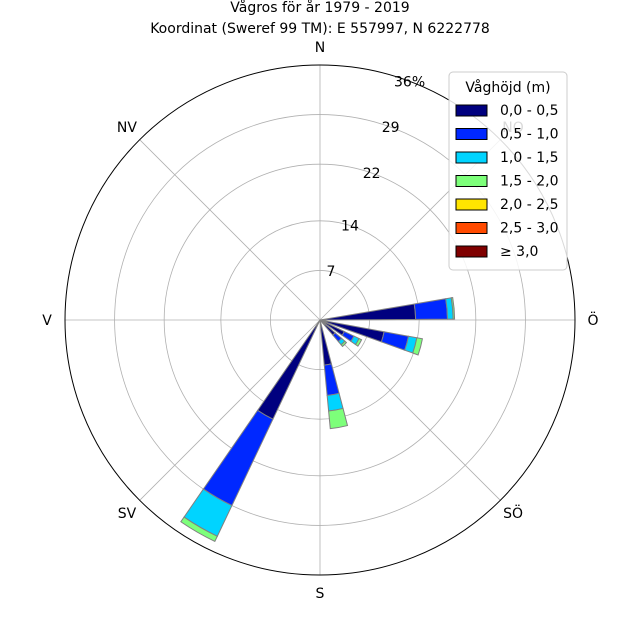  Describe the element at coordinates (529, 205) in the screenshot. I see `legend-entry-label: 2,0 - 2,5` at that location.